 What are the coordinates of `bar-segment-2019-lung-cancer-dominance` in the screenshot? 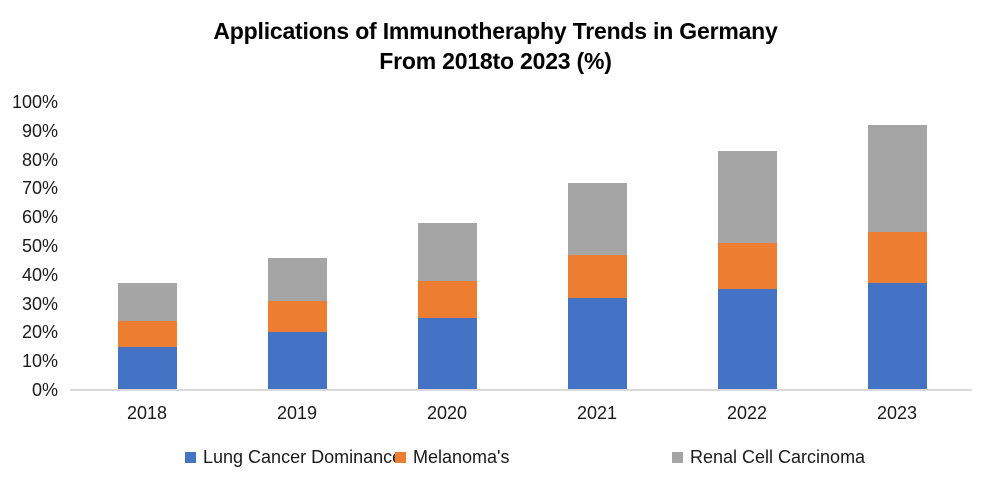 It's located at (297, 361).